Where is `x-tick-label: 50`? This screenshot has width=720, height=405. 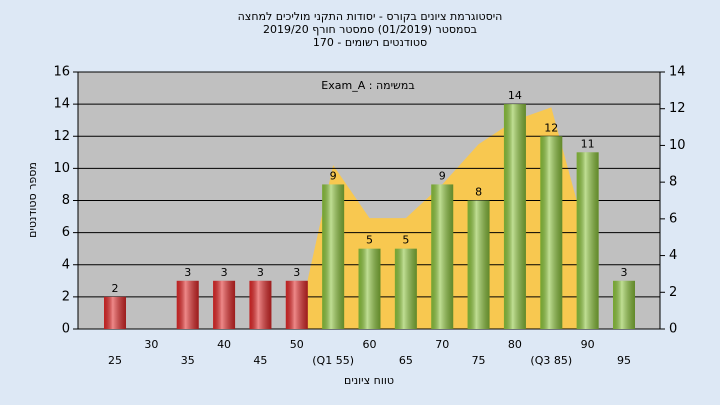 x-tick-label: 50 is located at coordinates (297, 344).